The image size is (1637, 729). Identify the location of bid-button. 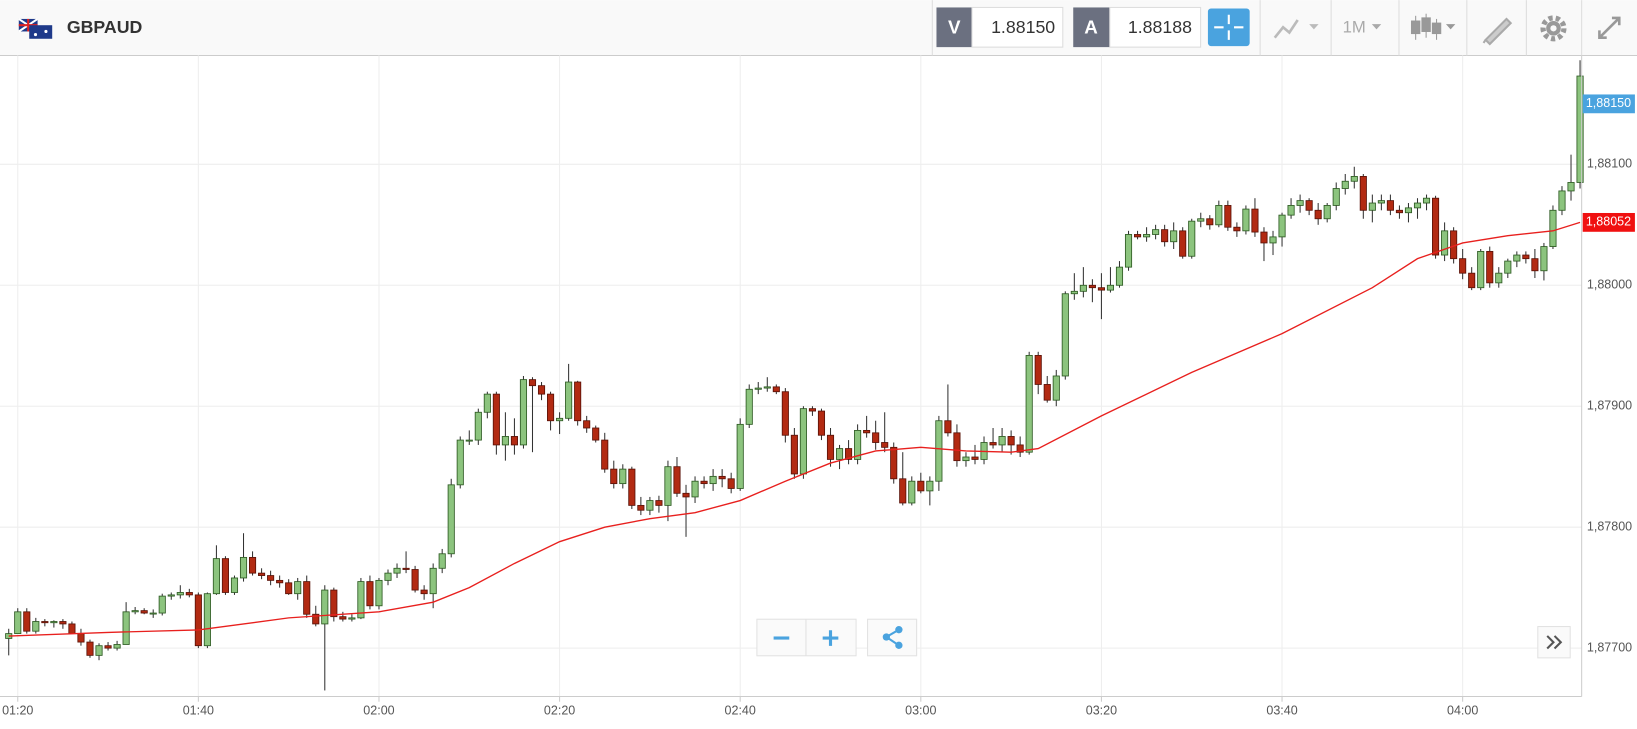
(954, 27).